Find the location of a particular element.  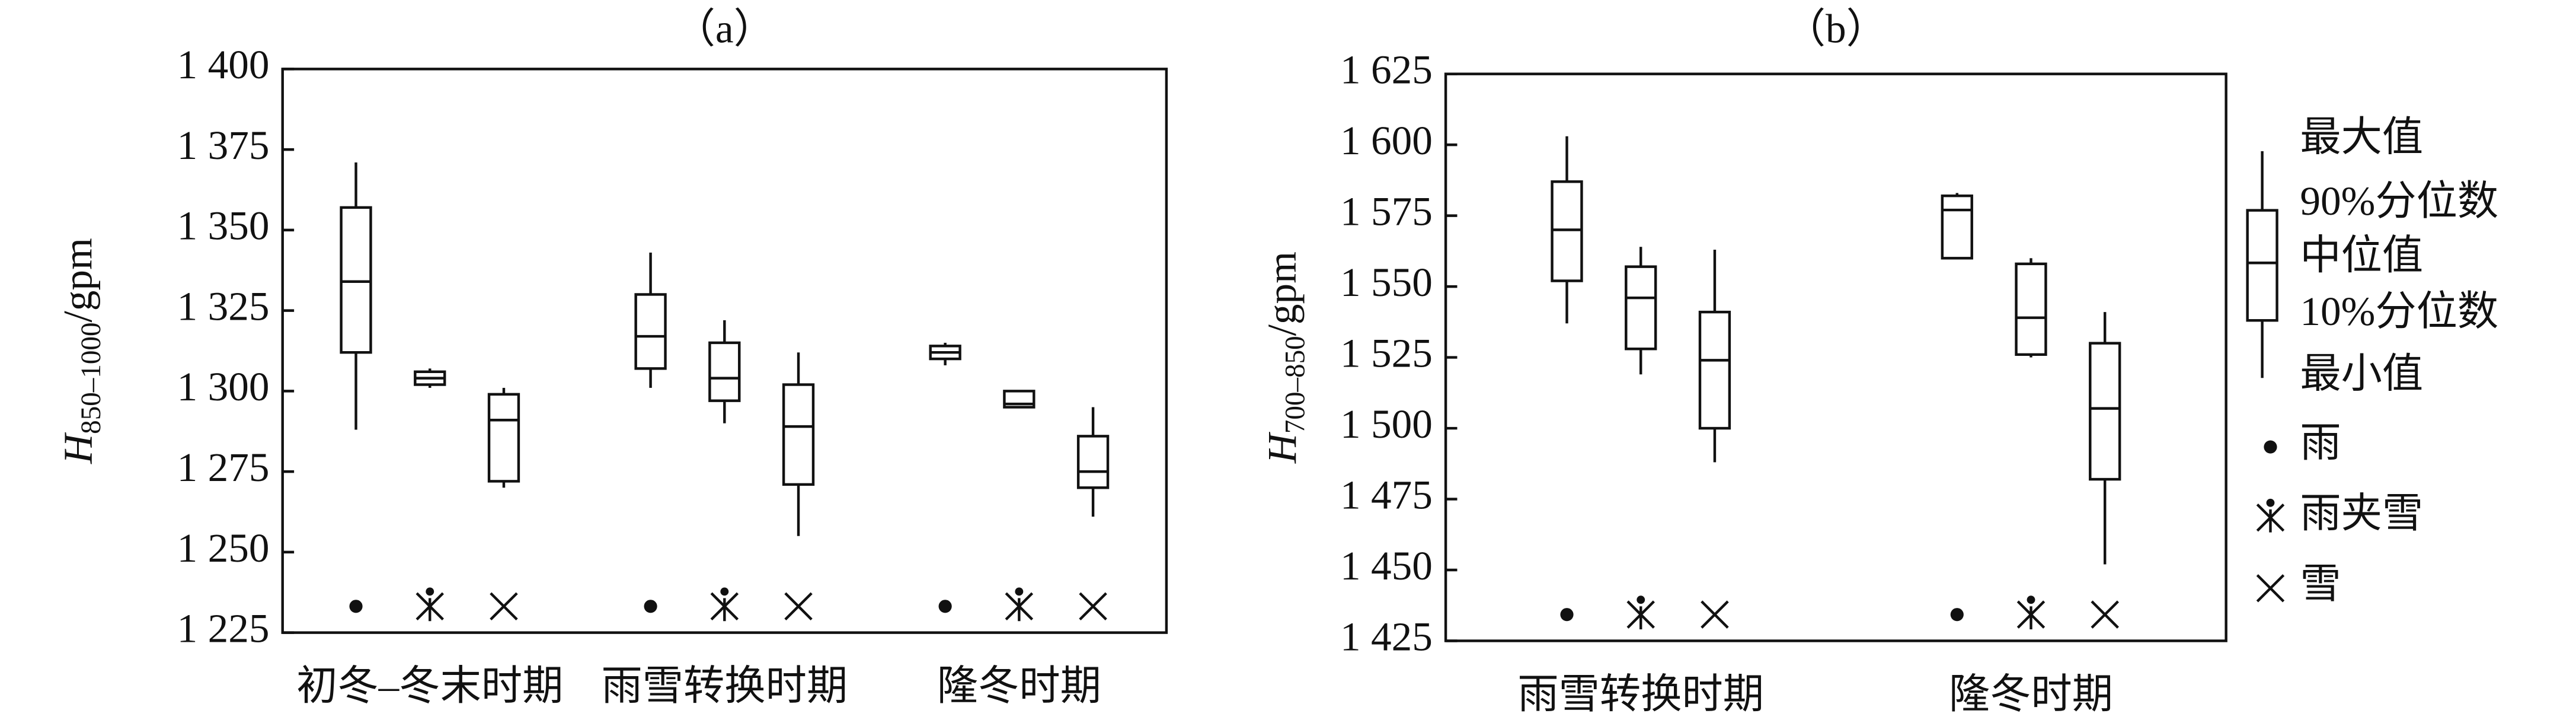

y-tick-label: 1 575 is located at coordinates (1386, 212).